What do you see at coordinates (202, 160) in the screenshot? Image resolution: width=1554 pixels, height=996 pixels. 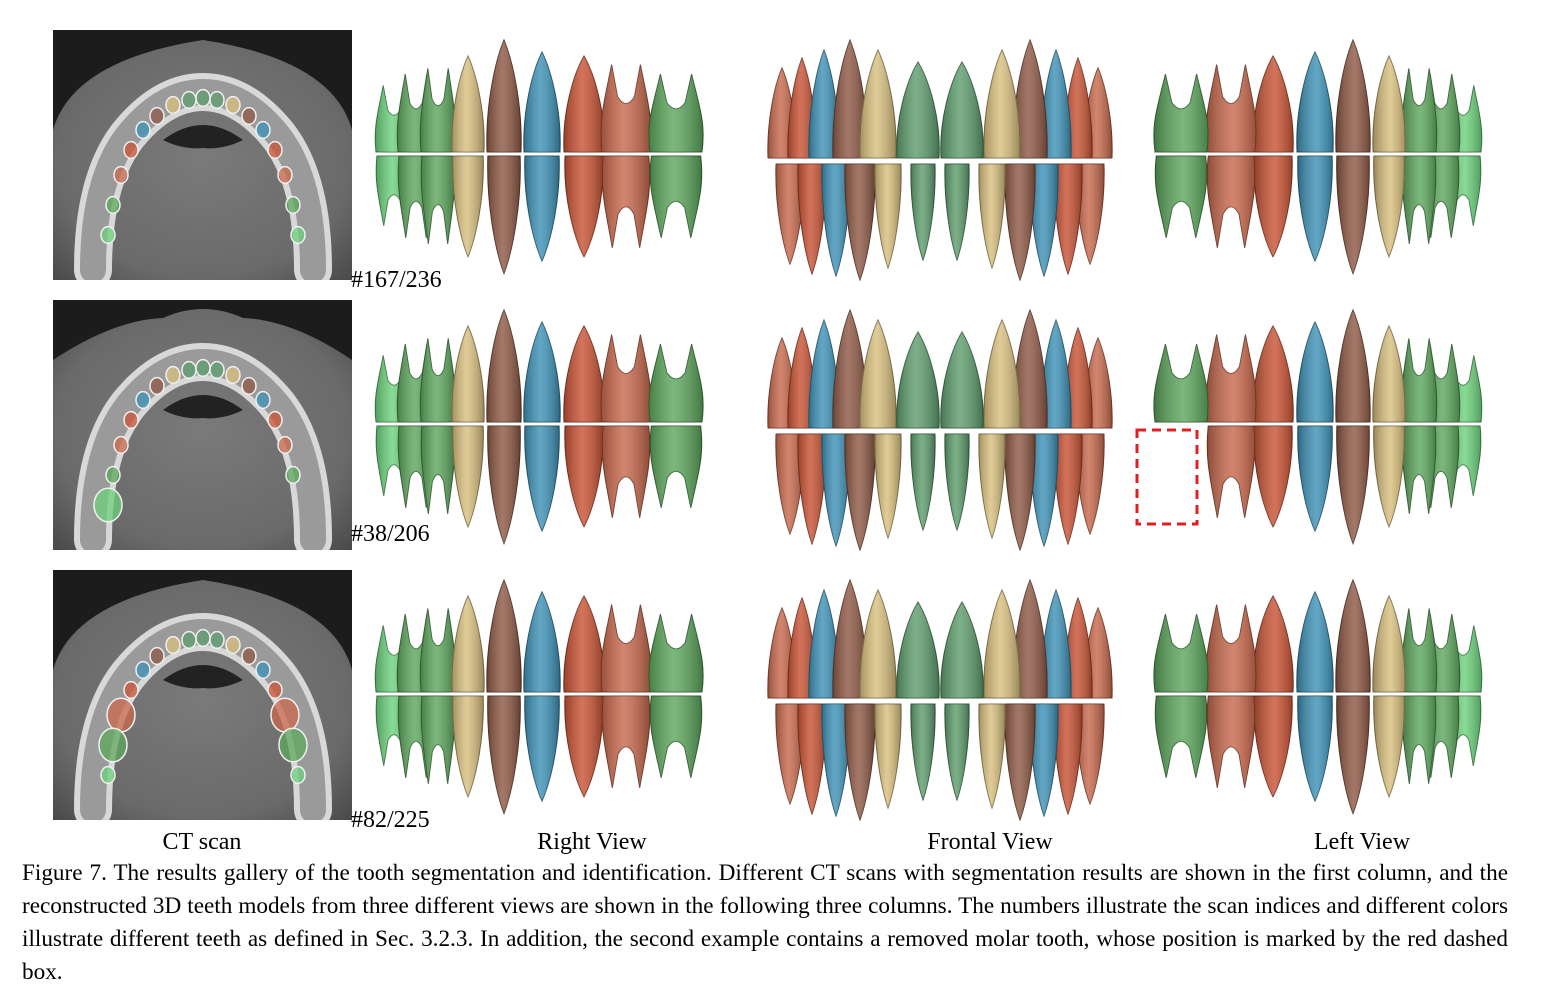 I see `ct-soft-tissue` at bounding box center [202, 160].